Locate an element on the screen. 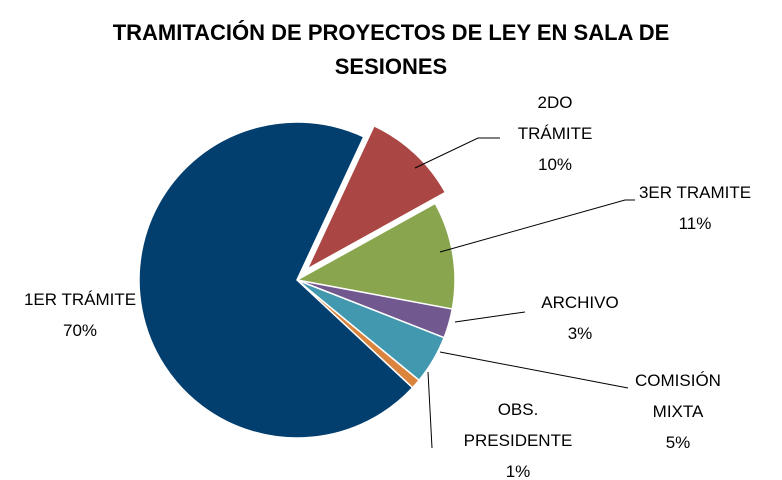 This screenshot has width=782, height=480. label-value: 11% is located at coordinates (695, 223).